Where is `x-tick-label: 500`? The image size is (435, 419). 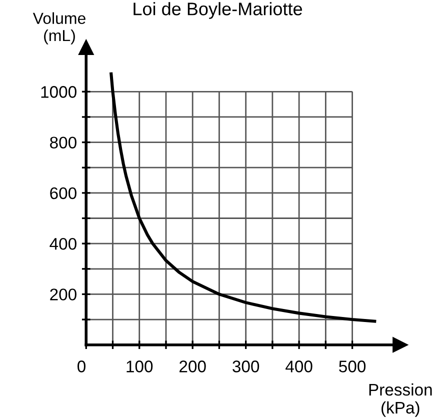 x-tick-label: 500 is located at coordinates (352, 366).